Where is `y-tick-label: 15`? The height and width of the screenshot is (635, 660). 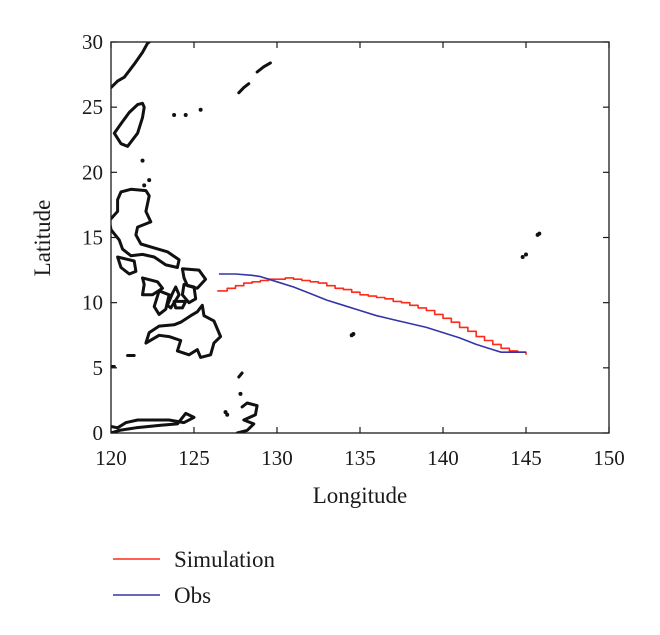
y-tick-label: 15 is located at coordinates (92, 238).